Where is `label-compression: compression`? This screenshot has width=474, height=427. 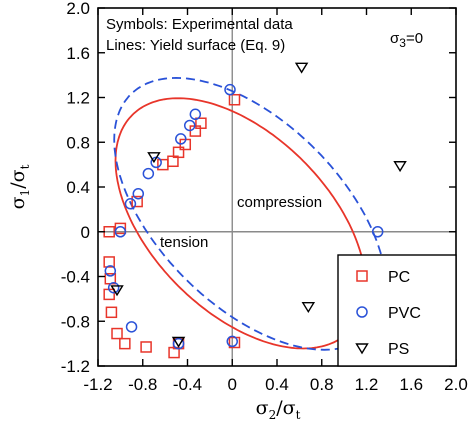
label-compression: compression is located at coordinates (279, 202).